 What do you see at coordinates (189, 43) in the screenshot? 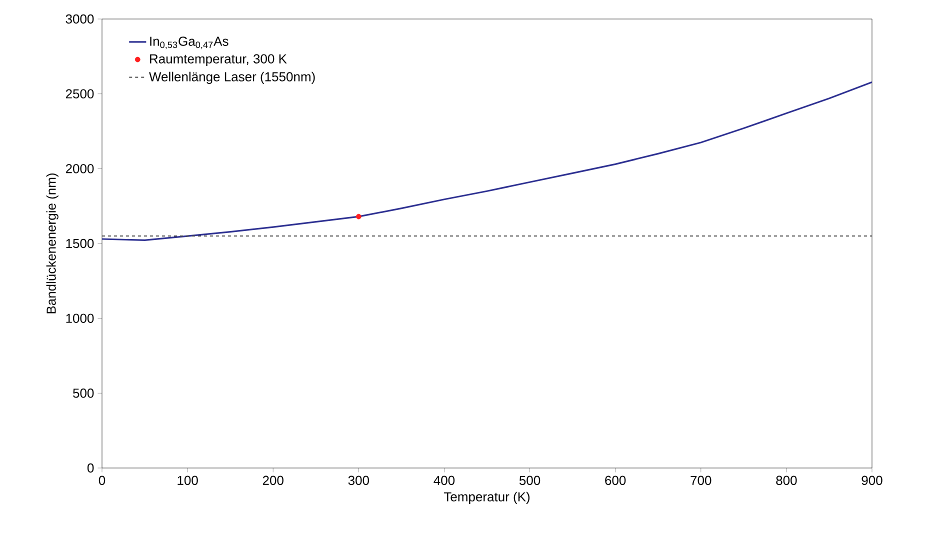
I see `legend-label: In$_{0,53}$Ga$_{0,47}$As` at bounding box center [189, 43].